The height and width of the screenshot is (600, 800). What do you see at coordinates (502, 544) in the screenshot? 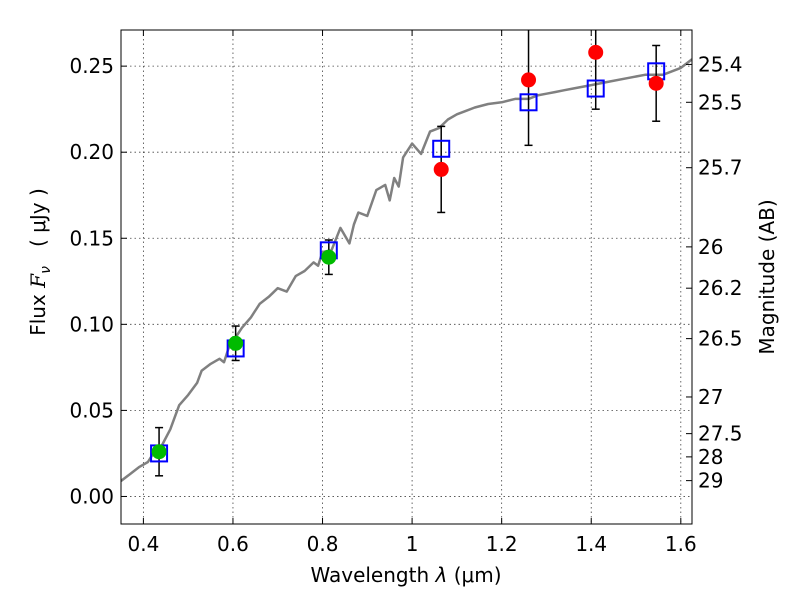
I see `x-tick-label: 1.2` at bounding box center [502, 544].